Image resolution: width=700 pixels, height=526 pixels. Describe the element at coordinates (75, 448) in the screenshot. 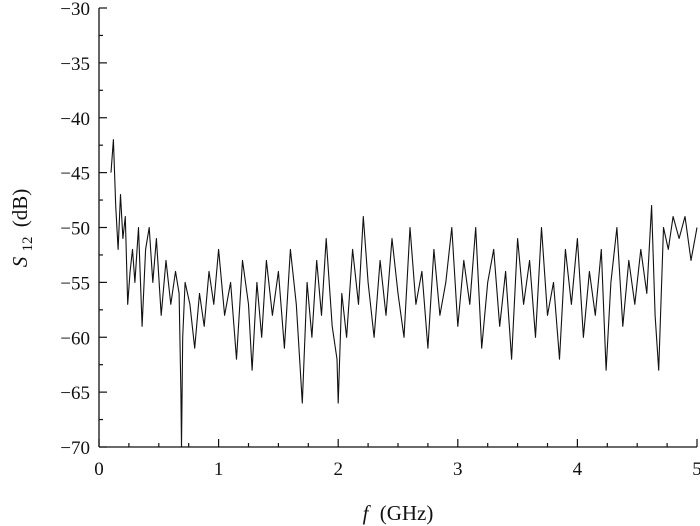

I see `y-tick-label: −70` at that location.